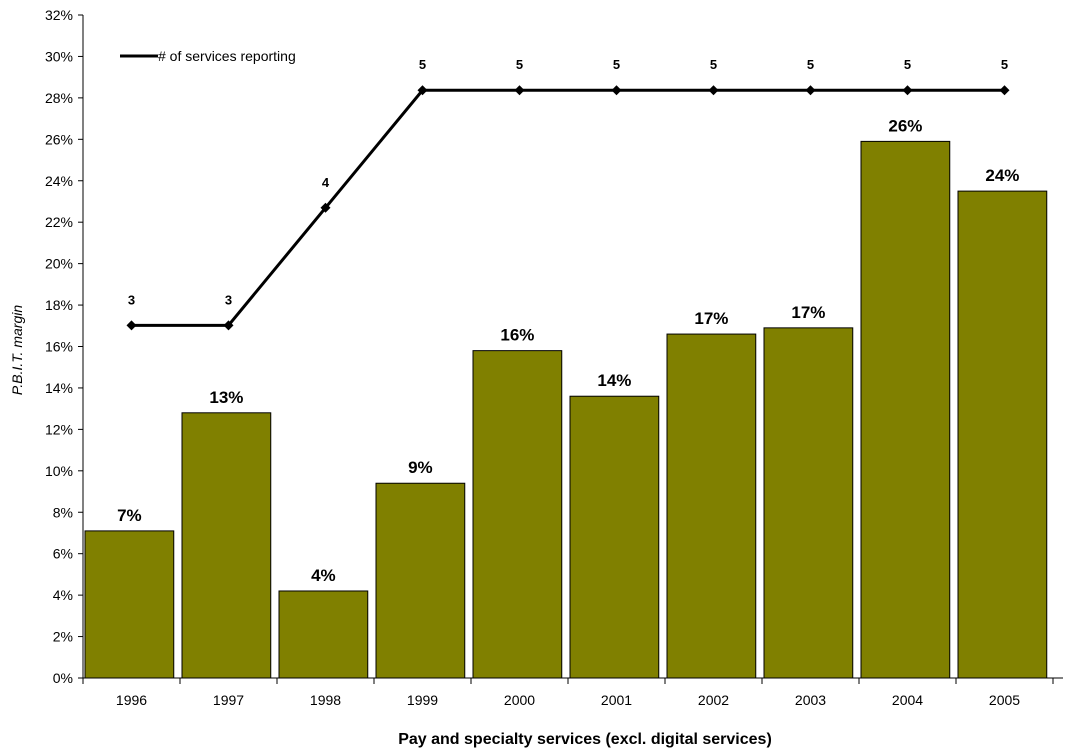  What do you see at coordinates (228, 325) in the screenshot?
I see `line-point-1997` at bounding box center [228, 325].